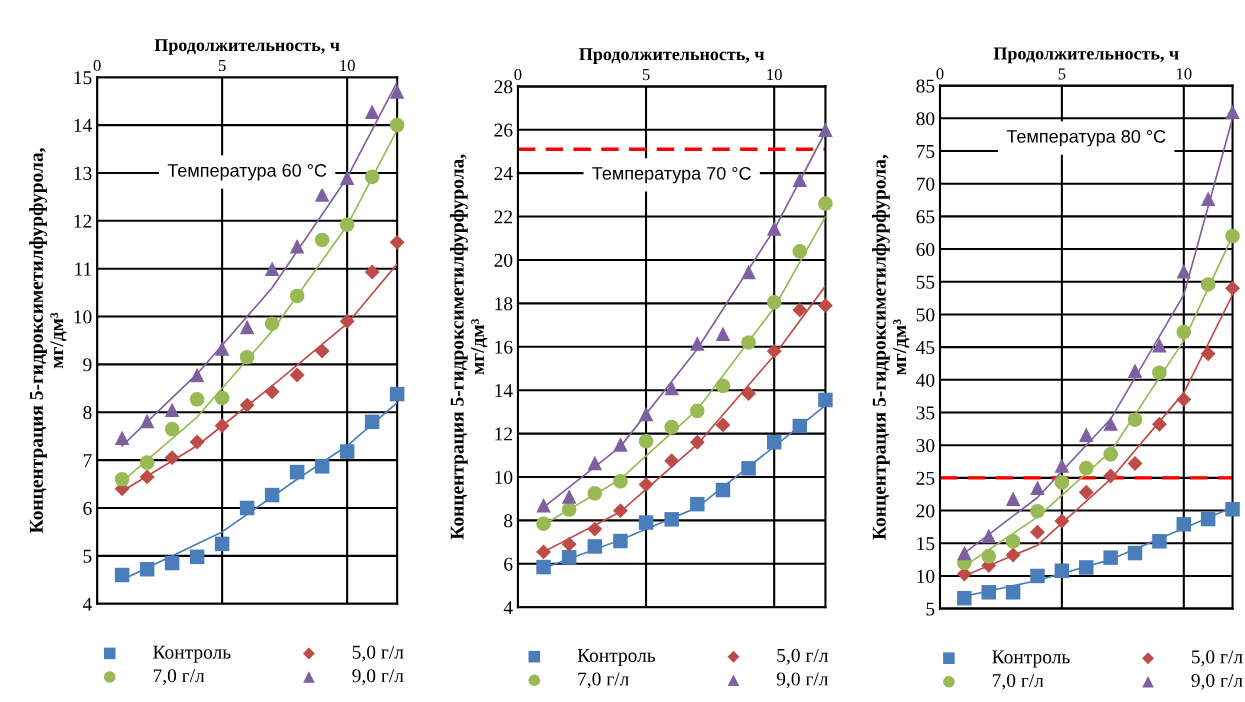 This screenshot has height=702, width=1245. I want to click on y-axis-title: Концентрация 5-гидроксиметилфурфурола, мг/дм³, so click(891, 347).